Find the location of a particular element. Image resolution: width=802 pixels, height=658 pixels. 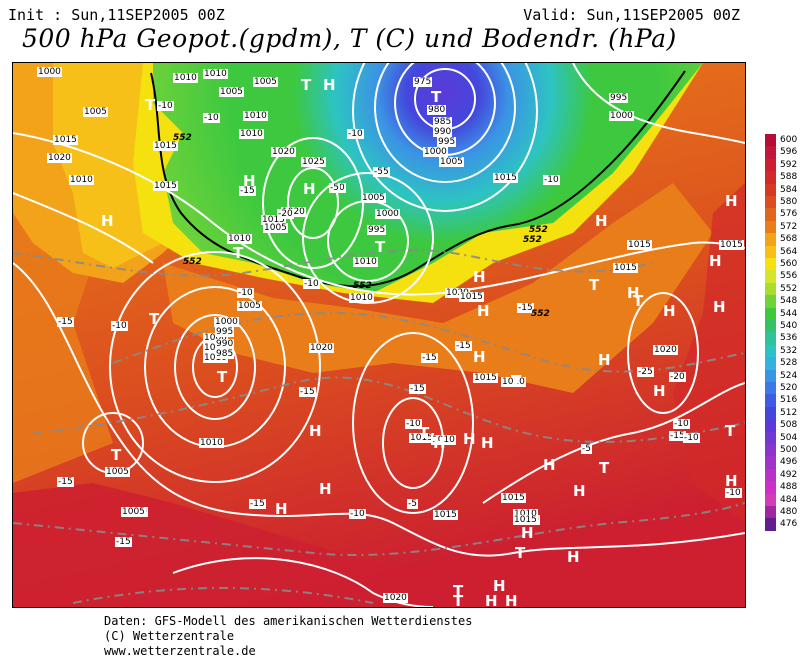

isotherm-label: -20 is located at coordinates (677, 377).